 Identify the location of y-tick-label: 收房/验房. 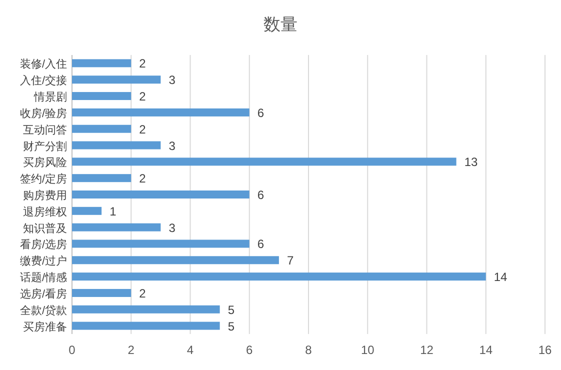
(43, 113).